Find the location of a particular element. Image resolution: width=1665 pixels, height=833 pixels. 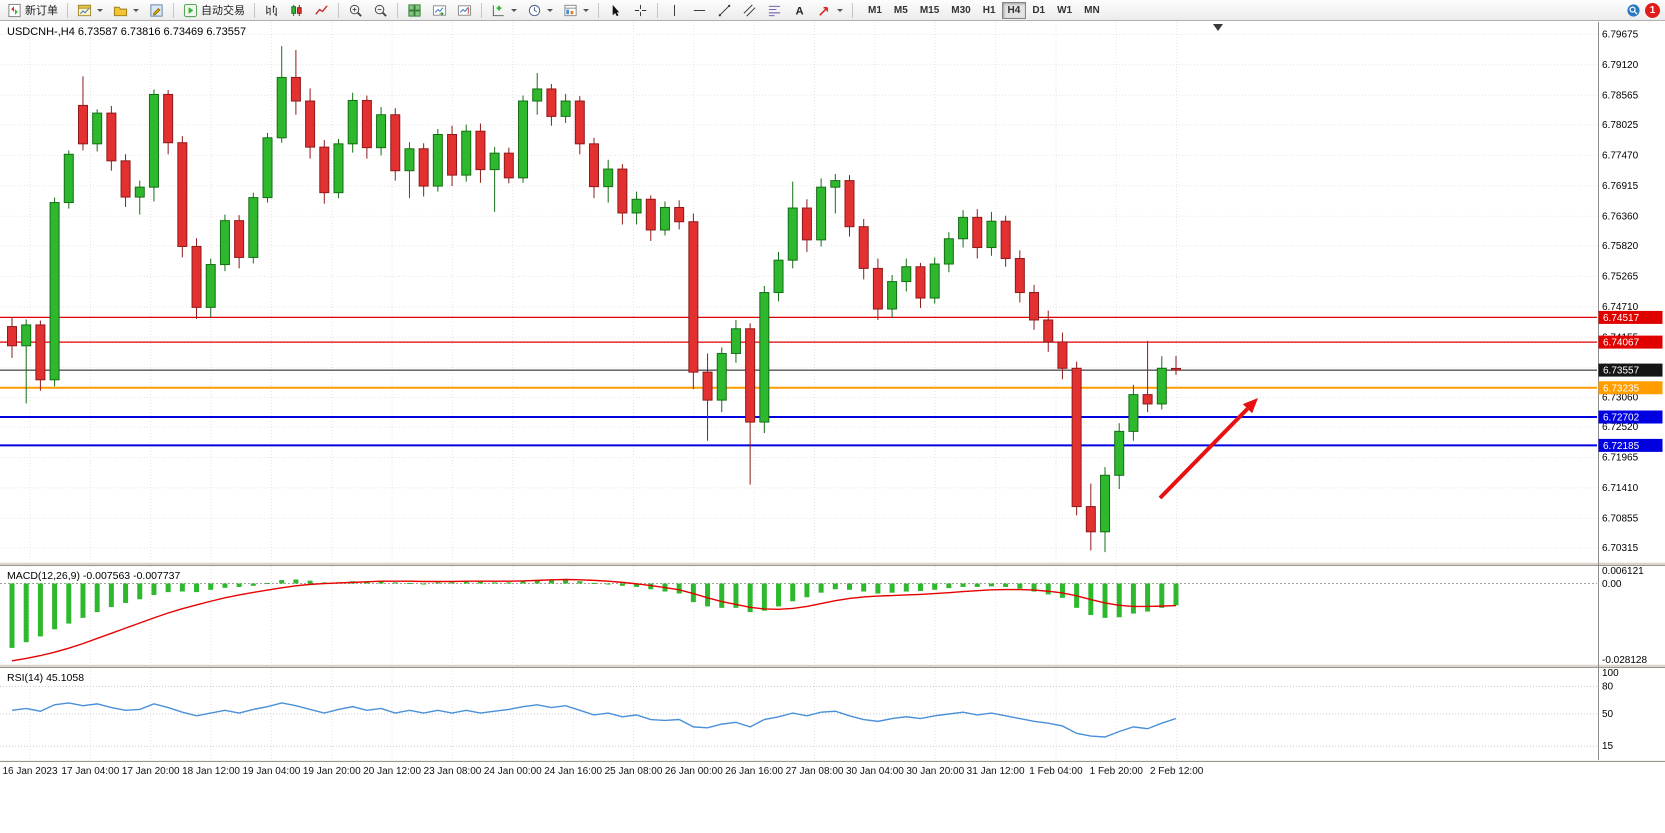

auto-scroll-icon is located at coordinates (439, 10).